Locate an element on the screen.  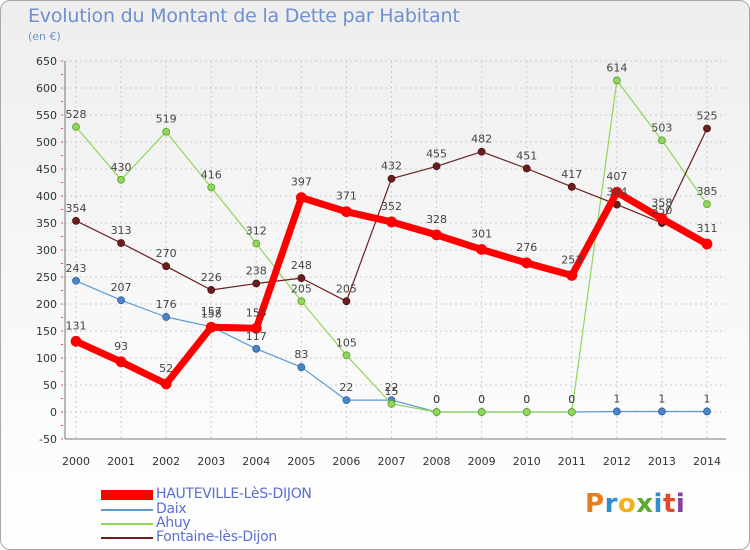
y-tick-label: 0 is located at coordinates (53, 412).